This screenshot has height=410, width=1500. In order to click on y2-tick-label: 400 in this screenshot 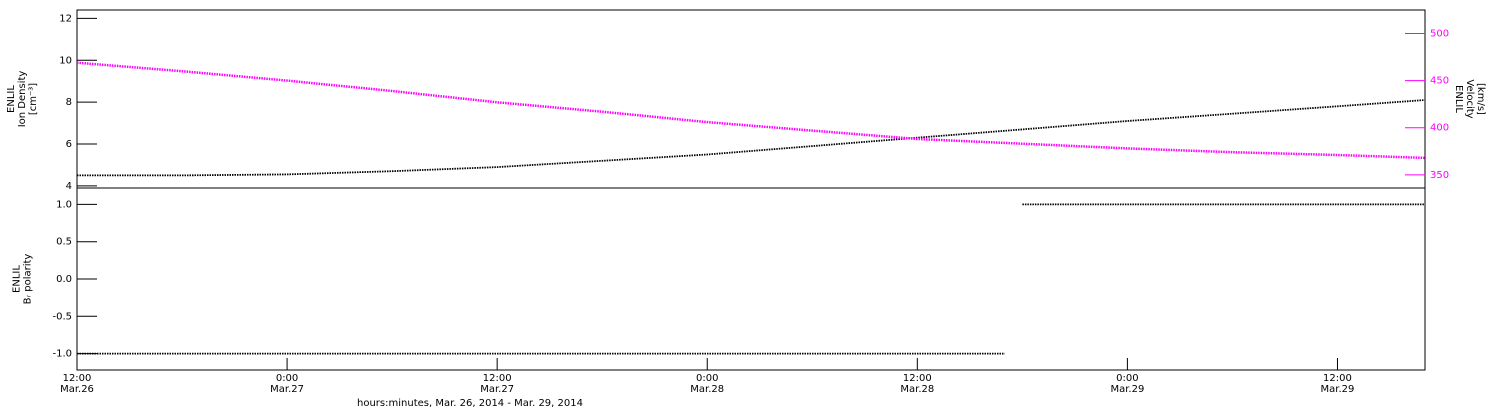, I will do `click(1439, 128)`.